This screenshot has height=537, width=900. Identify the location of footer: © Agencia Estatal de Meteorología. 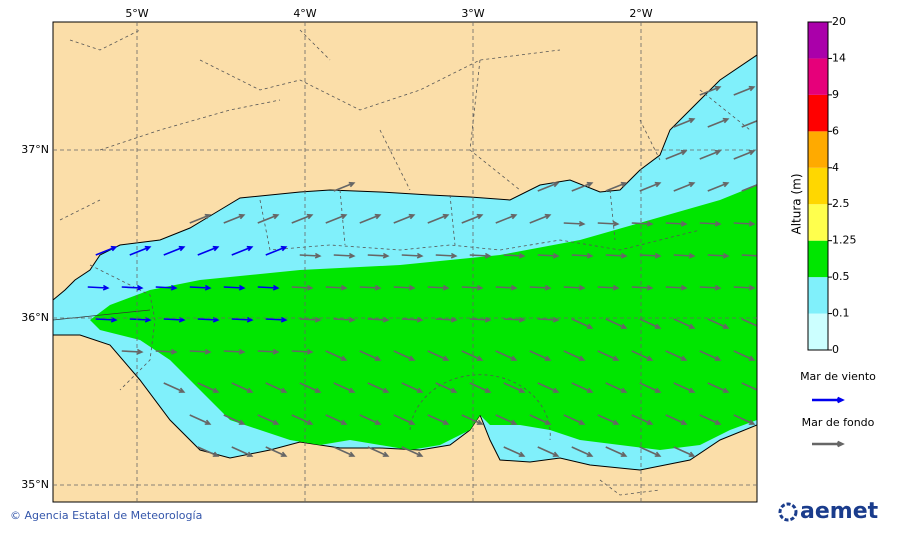
(106, 515).